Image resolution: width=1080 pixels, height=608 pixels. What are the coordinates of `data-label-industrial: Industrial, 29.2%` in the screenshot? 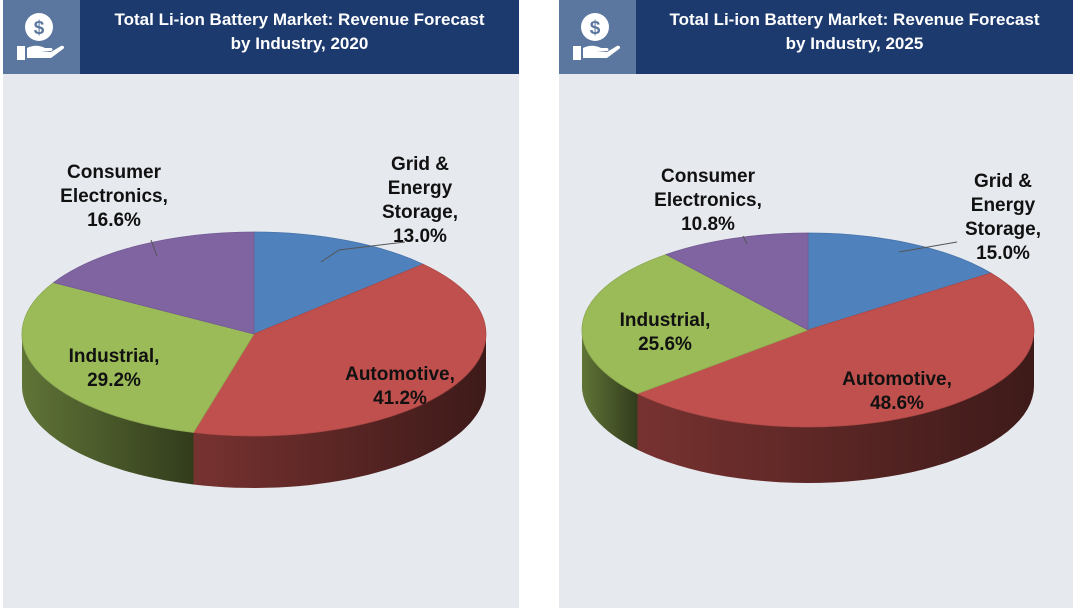 It's located at (114, 368).